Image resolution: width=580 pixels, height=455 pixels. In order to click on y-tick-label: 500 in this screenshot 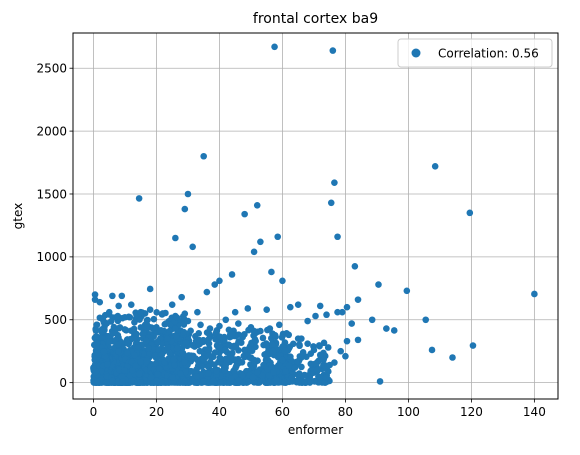, I will do `click(55, 320)`.